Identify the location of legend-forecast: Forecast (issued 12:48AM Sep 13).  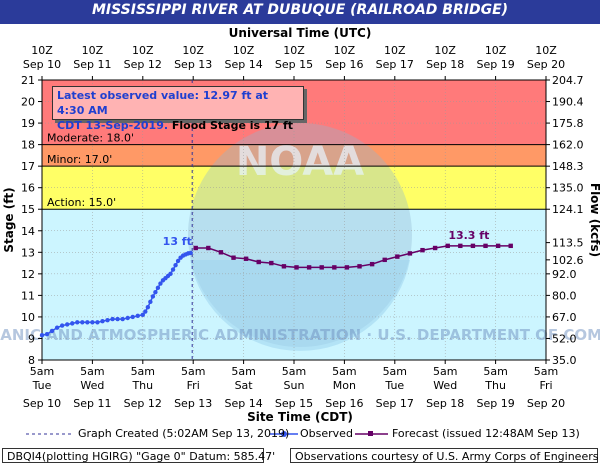
(486, 433).